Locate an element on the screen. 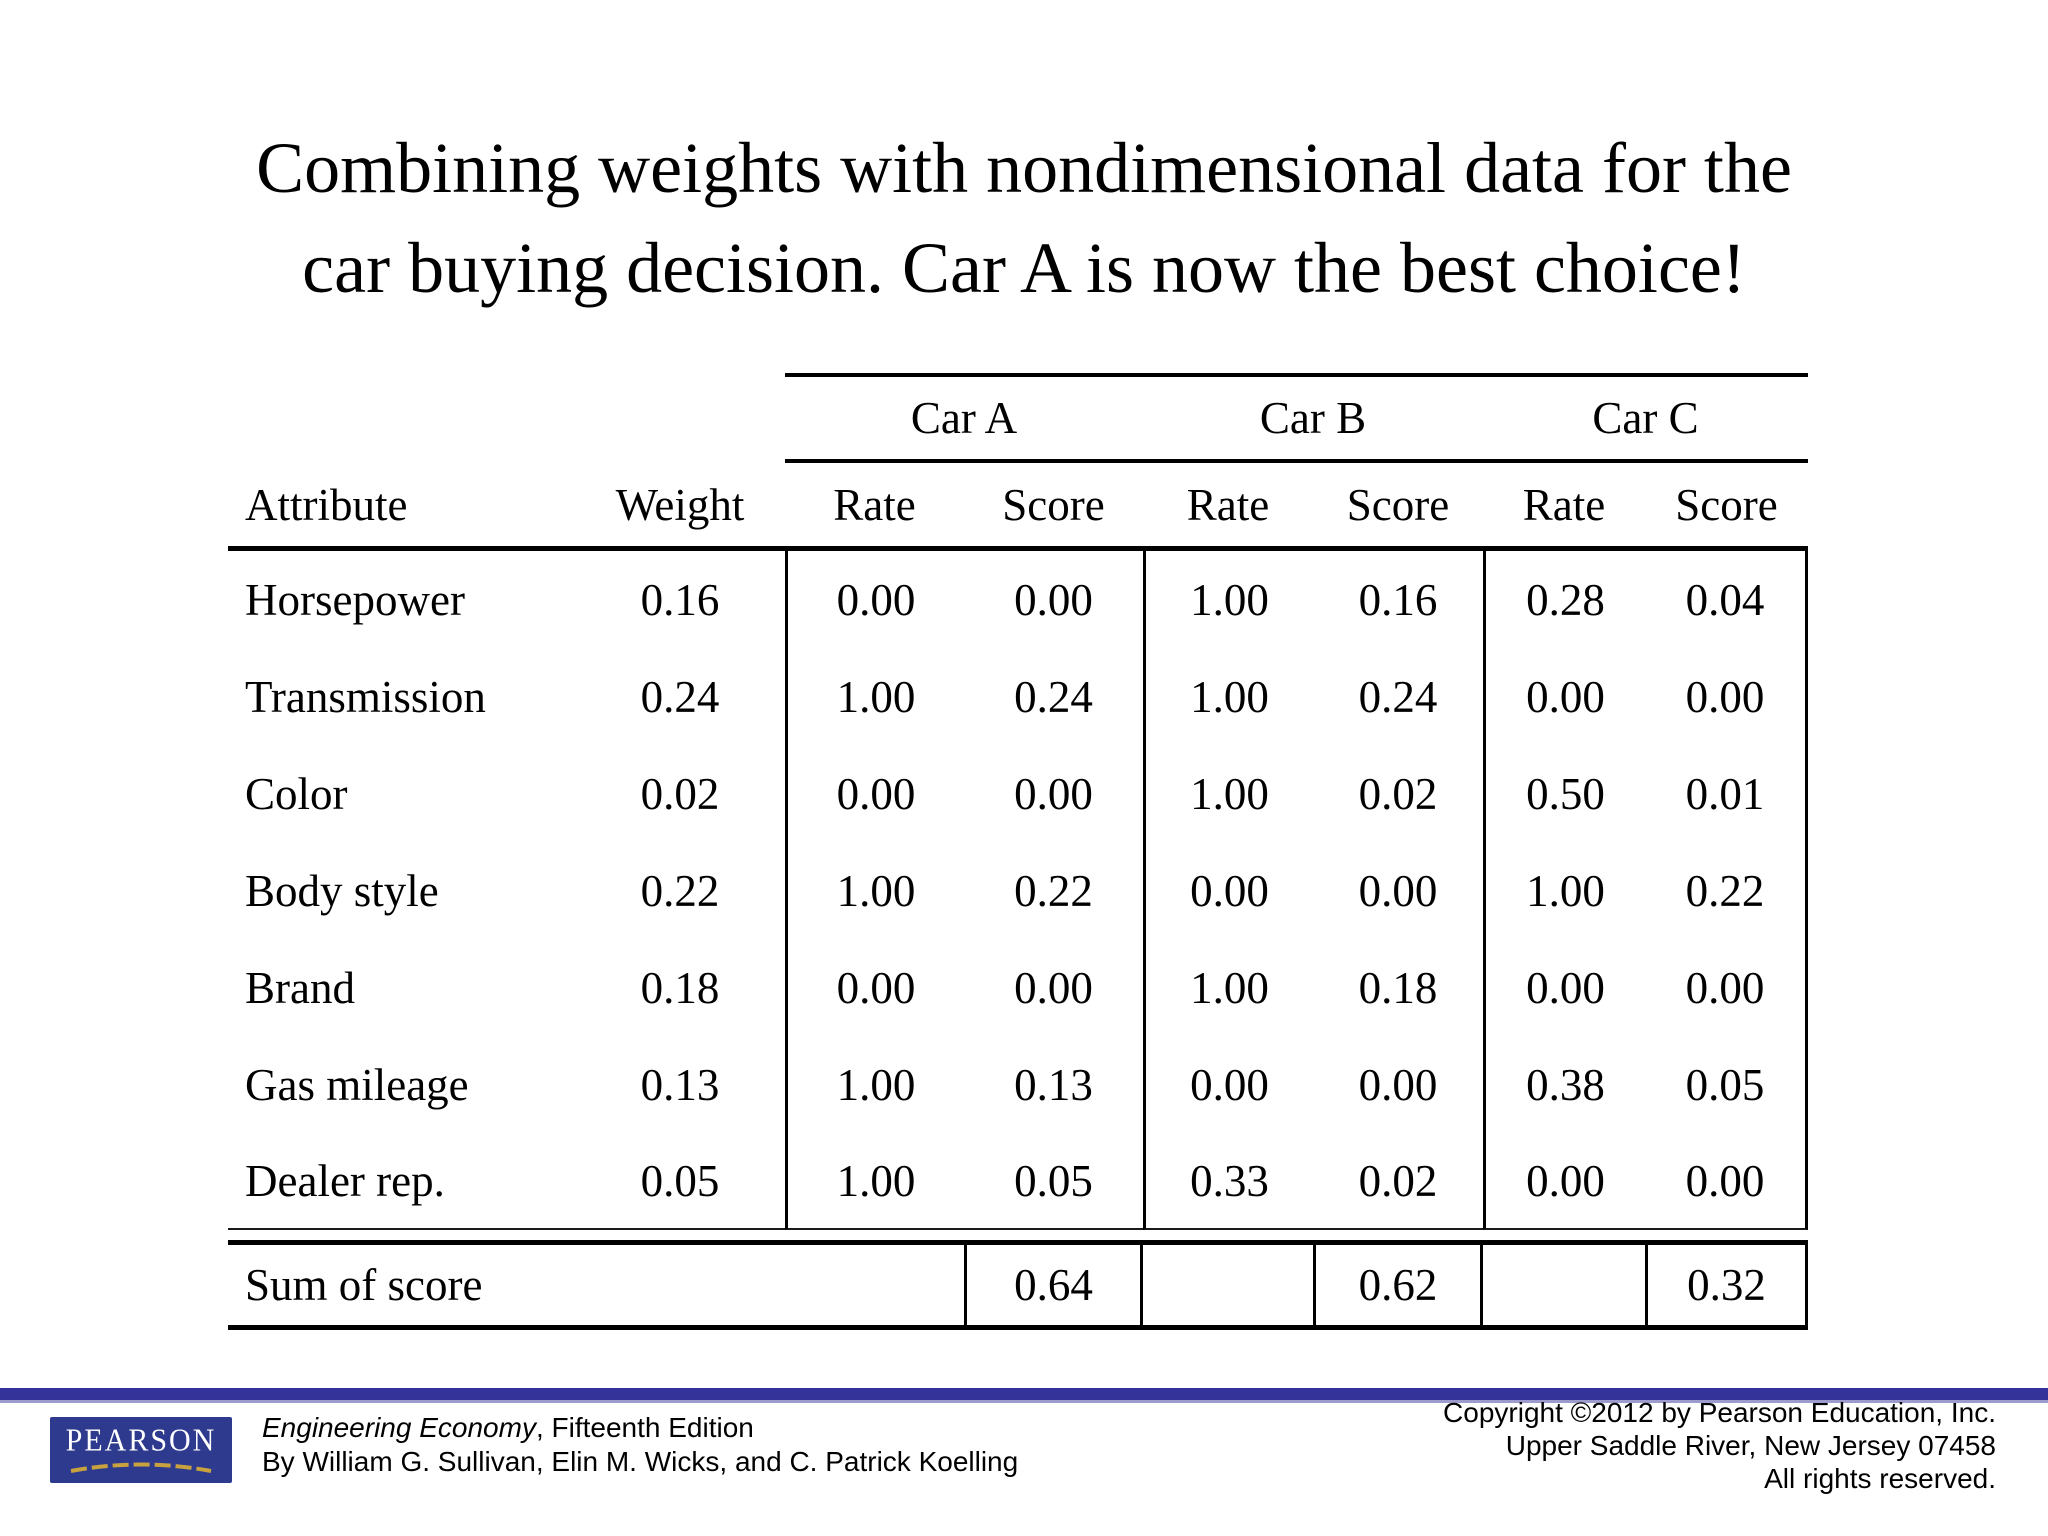  car-a-header: Car A is located at coordinates (964, 418).